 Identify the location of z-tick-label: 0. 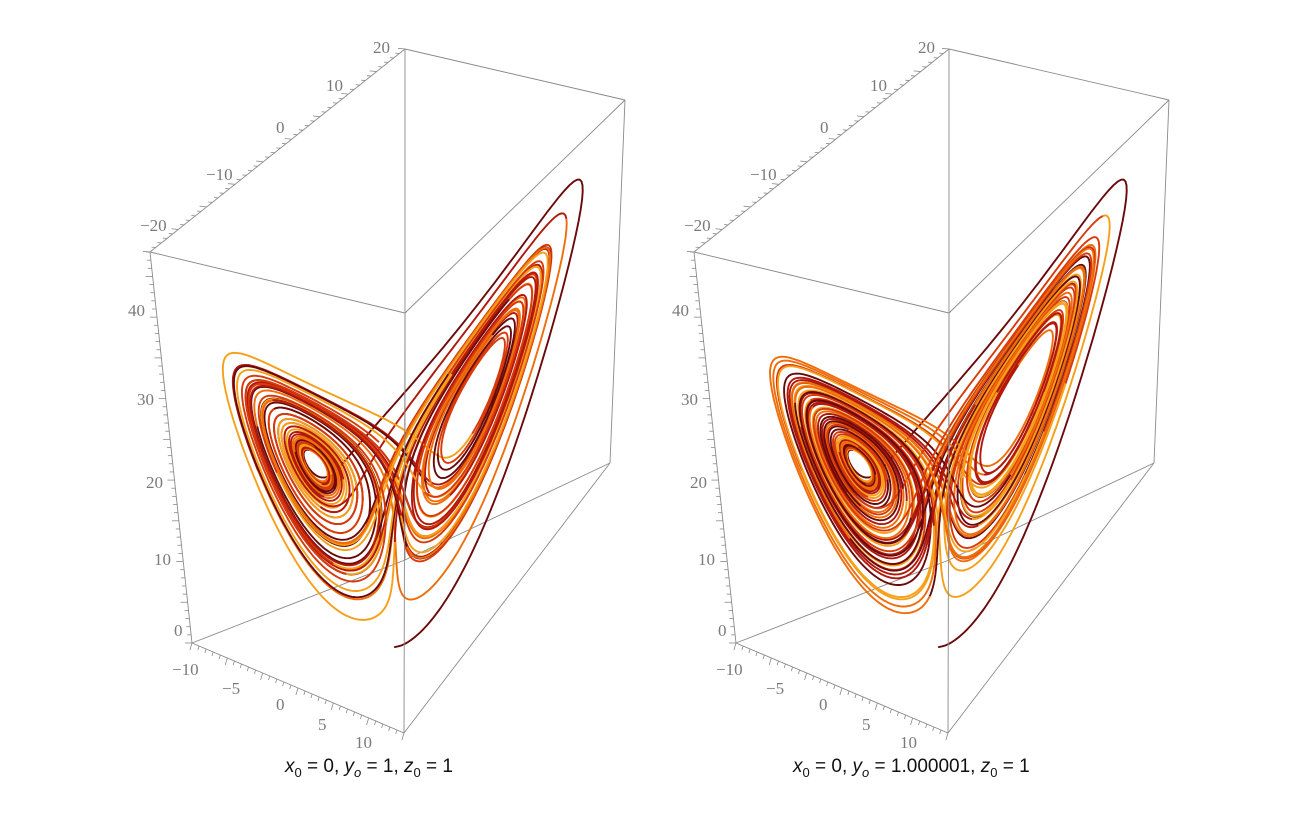
(178, 630).